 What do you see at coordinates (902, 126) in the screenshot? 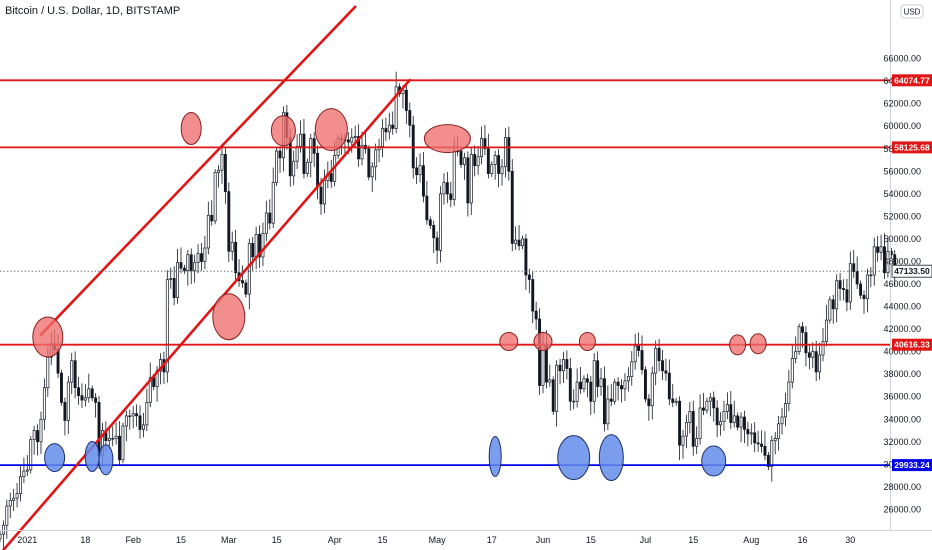
I see `y-tick-label: 60000.00` at bounding box center [902, 126].